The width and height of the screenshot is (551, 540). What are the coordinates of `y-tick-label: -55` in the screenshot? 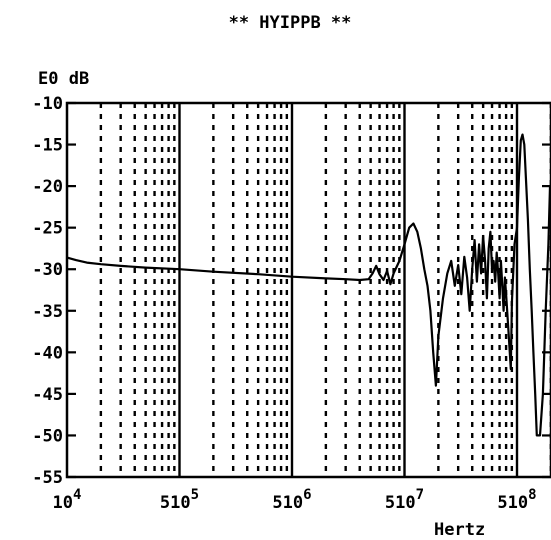 It's located at (47, 478).